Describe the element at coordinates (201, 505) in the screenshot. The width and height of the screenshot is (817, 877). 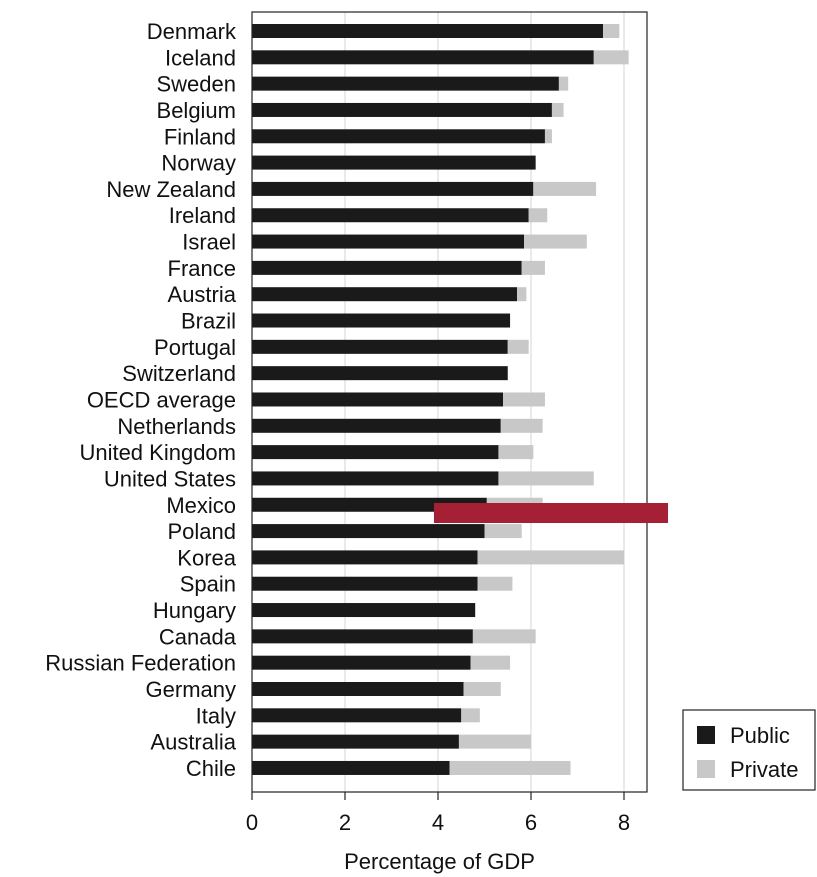
I see `category-label-18: Mexico` at that location.